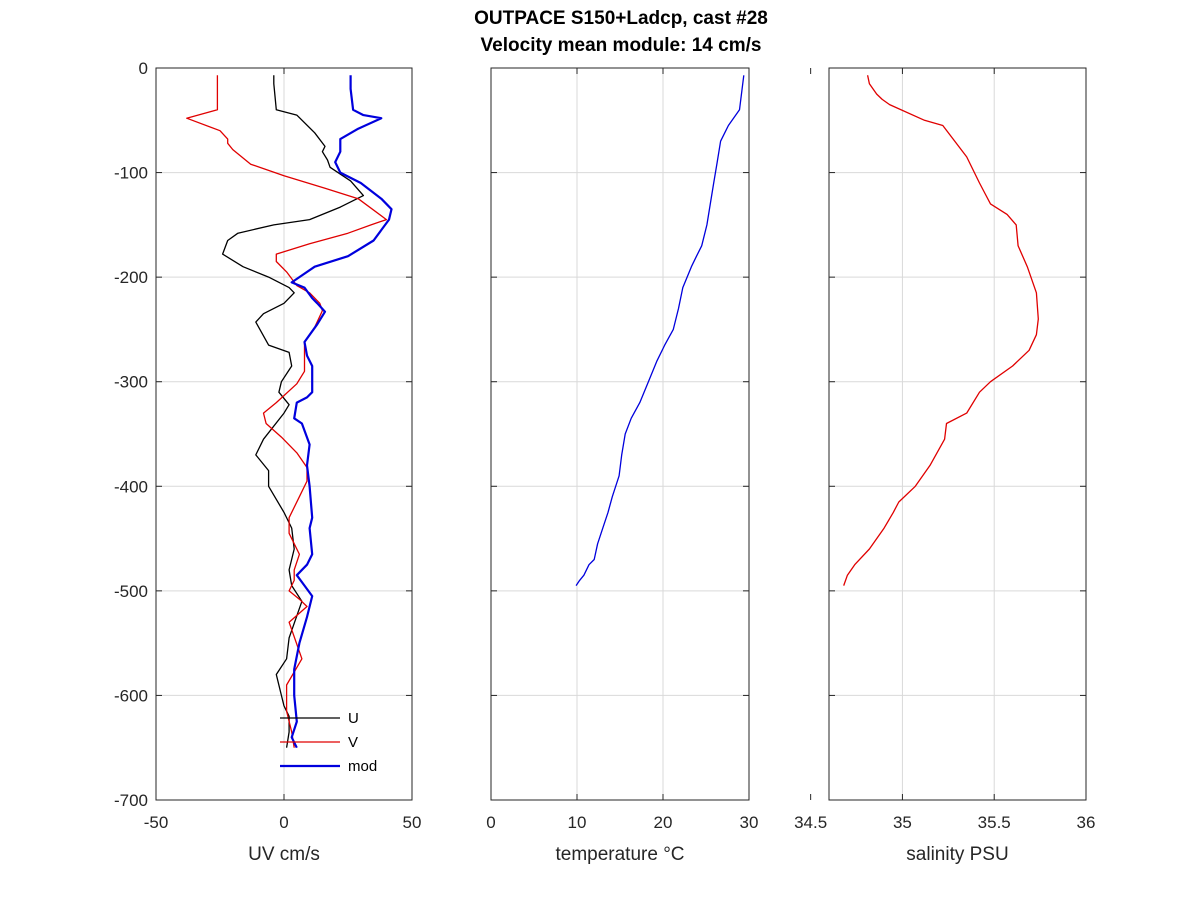  Describe the element at coordinates (621, 18) in the screenshot. I see `figure-title: OUTPACE S150+Ladcp, cast #28` at that location.